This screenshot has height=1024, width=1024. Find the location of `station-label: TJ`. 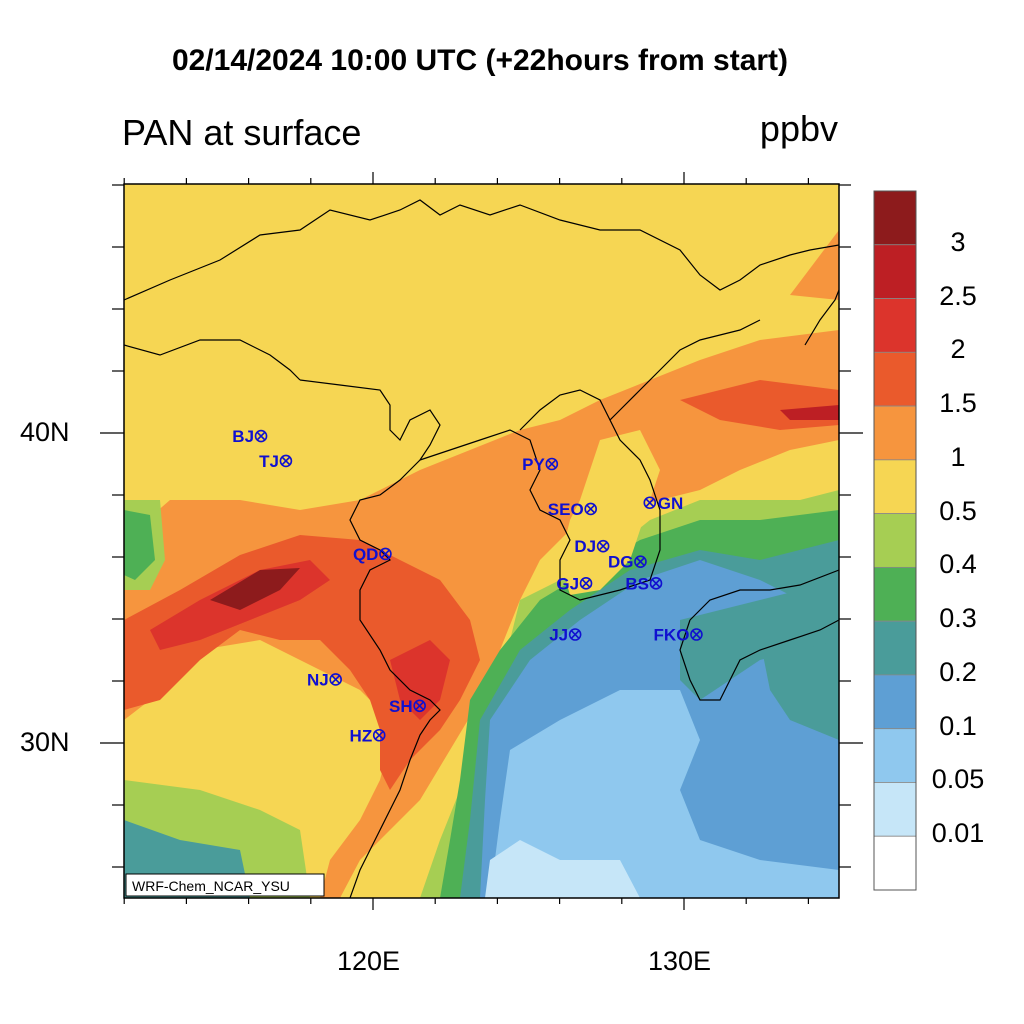

station-label: TJ is located at coordinates (269, 461).